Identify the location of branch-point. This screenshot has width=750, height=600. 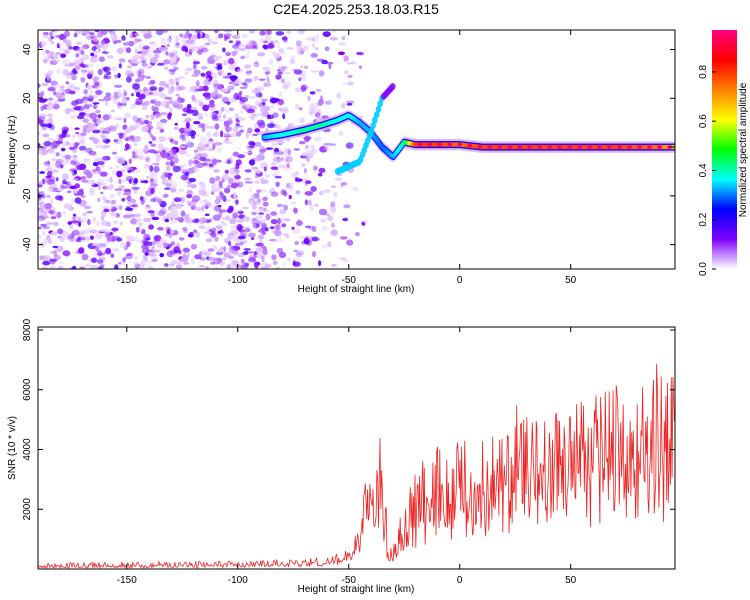
(373, 126).